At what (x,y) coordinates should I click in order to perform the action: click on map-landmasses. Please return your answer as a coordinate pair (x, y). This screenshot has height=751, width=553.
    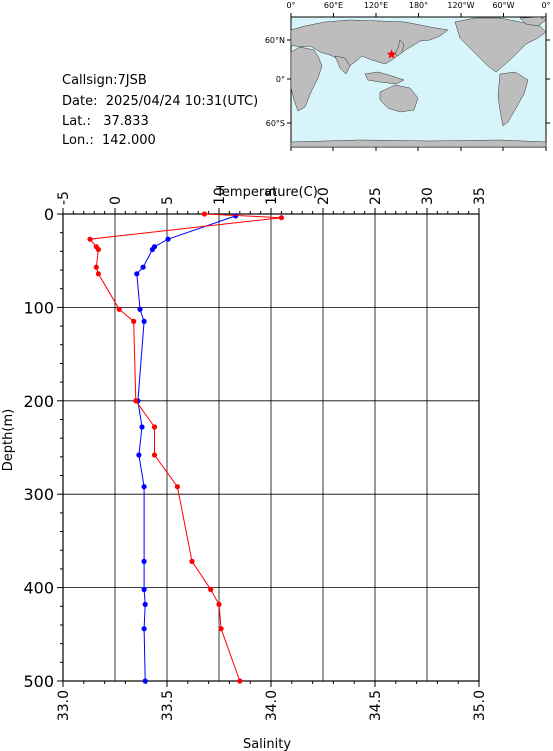
    Looking at the image, I should click on (418, 82).